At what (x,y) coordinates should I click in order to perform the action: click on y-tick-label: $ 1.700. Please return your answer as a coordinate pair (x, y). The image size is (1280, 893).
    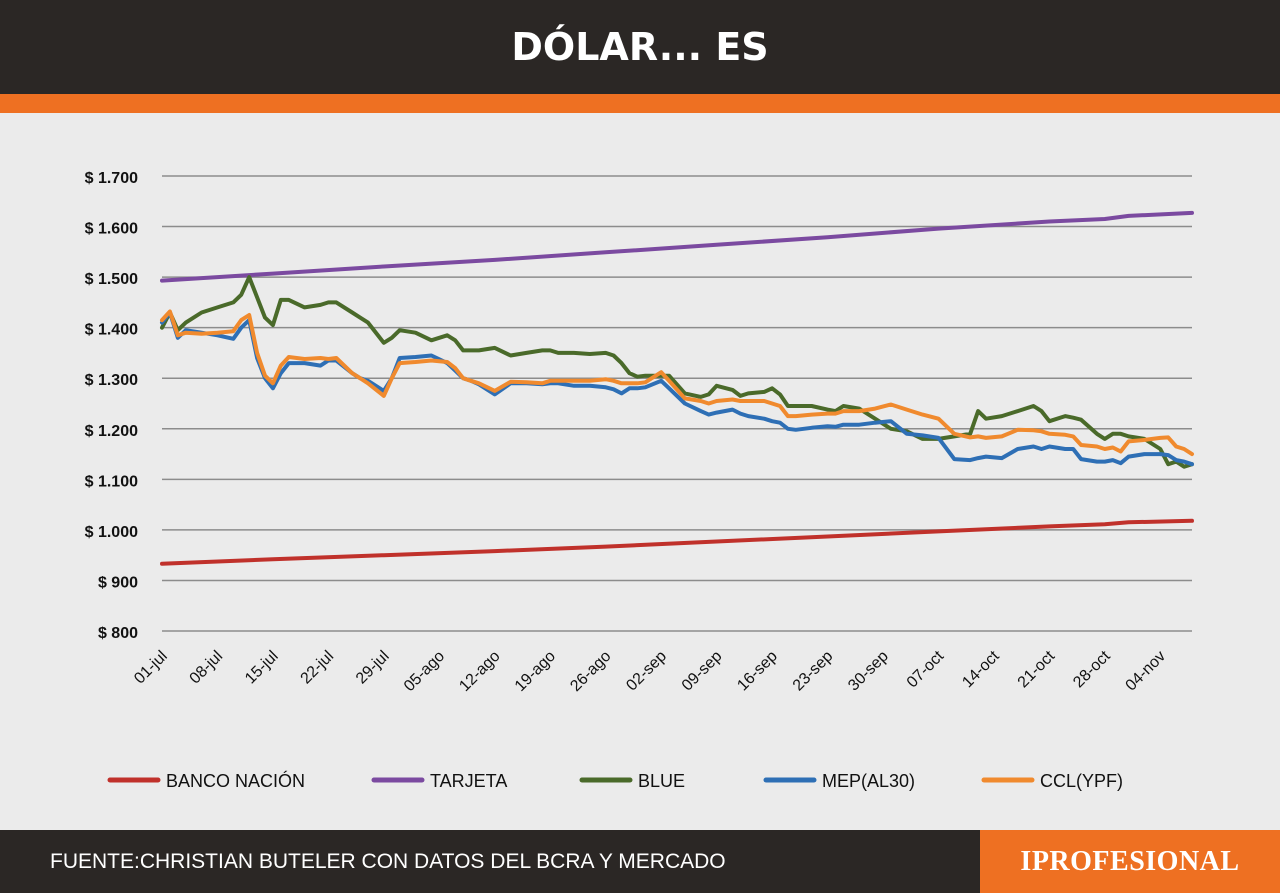
    Looking at the image, I should click on (111, 178).